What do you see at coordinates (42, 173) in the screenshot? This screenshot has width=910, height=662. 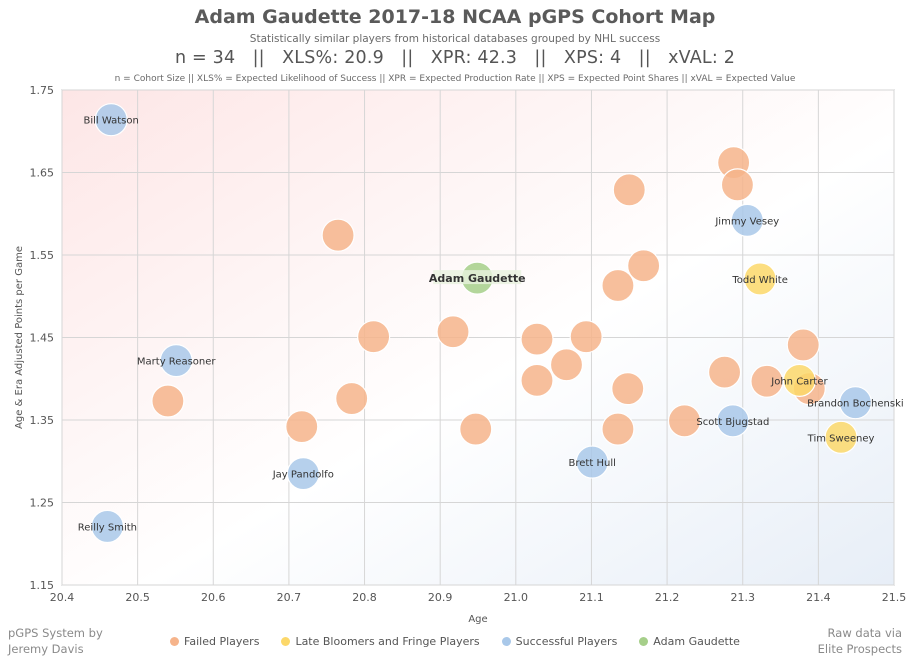 I see `y-tick-label: 1.65` at bounding box center [42, 173].